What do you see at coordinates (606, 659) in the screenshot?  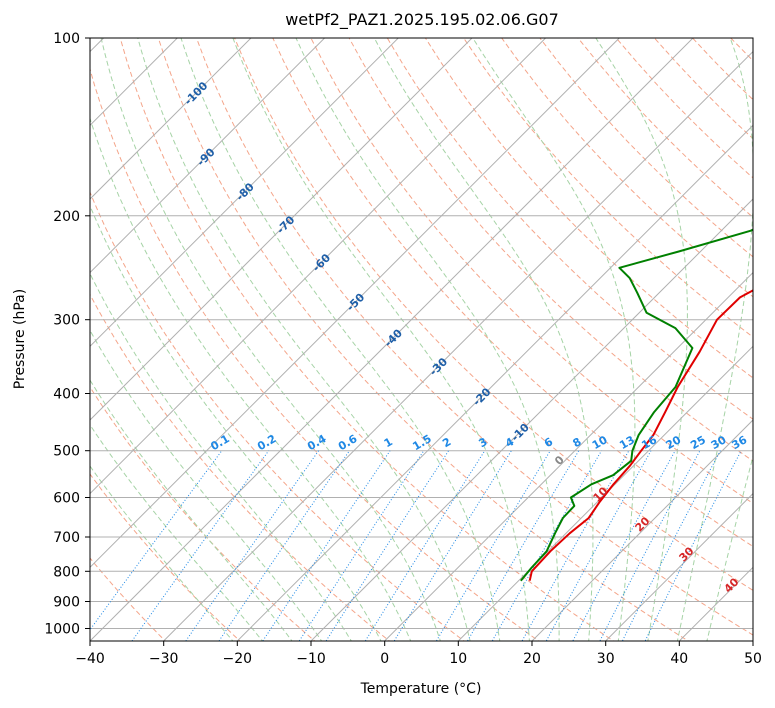 I see `x-tick-label: 30` at bounding box center [606, 659].